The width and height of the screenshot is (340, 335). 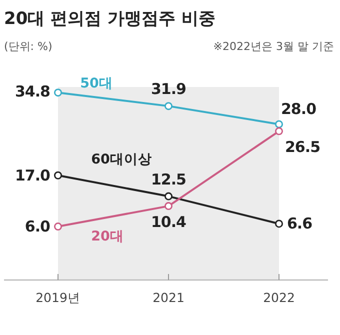 What do you see at coordinates (37, 227) in the screenshot?
I see `data-label: 6.0` at bounding box center [37, 227].